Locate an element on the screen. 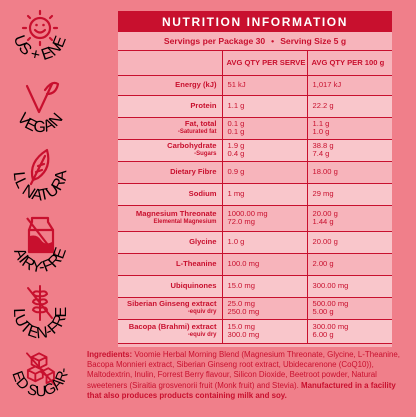 This screenshot has width=416, height=417. nutrient-name: Protein is located at coordinates (203, 105).